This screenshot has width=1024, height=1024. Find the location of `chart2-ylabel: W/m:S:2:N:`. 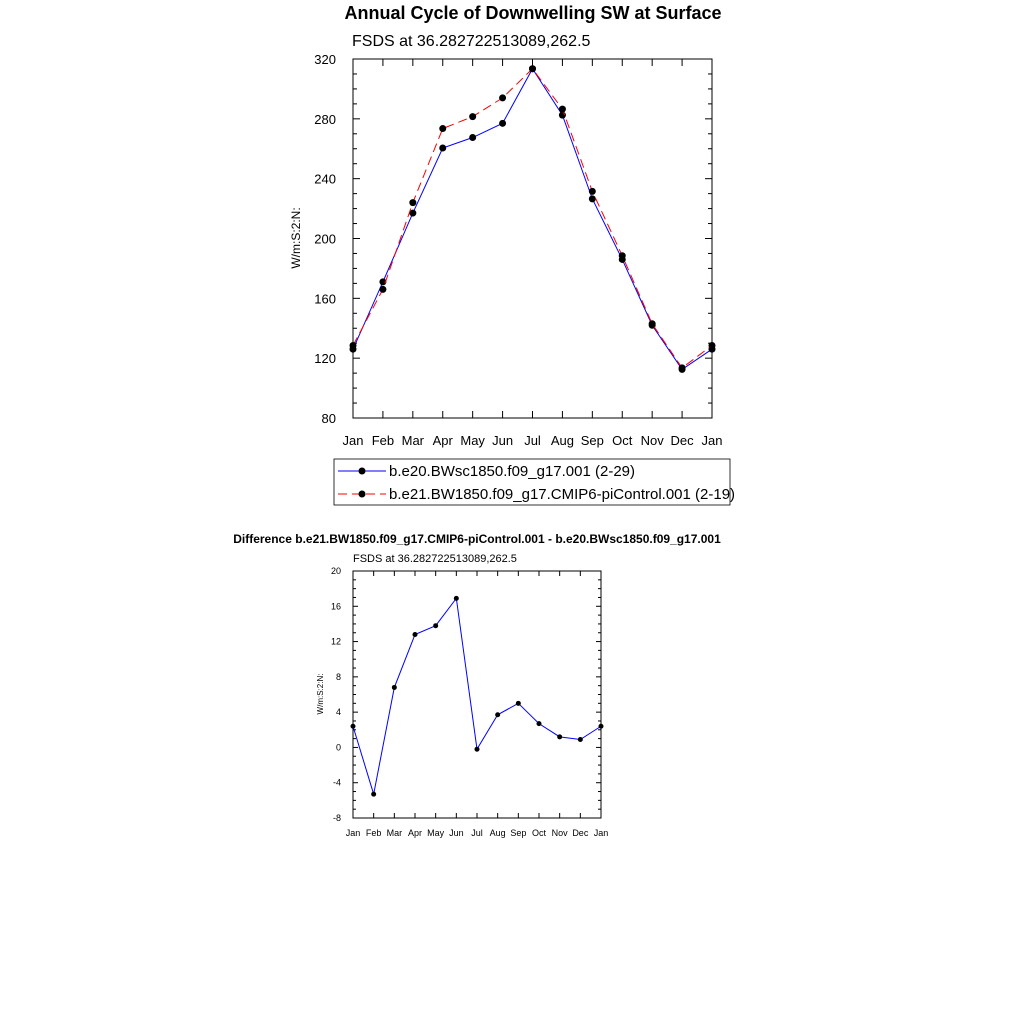

chart2-ylabel: W/m:S:2:N: is located at coordinates (320, 694).